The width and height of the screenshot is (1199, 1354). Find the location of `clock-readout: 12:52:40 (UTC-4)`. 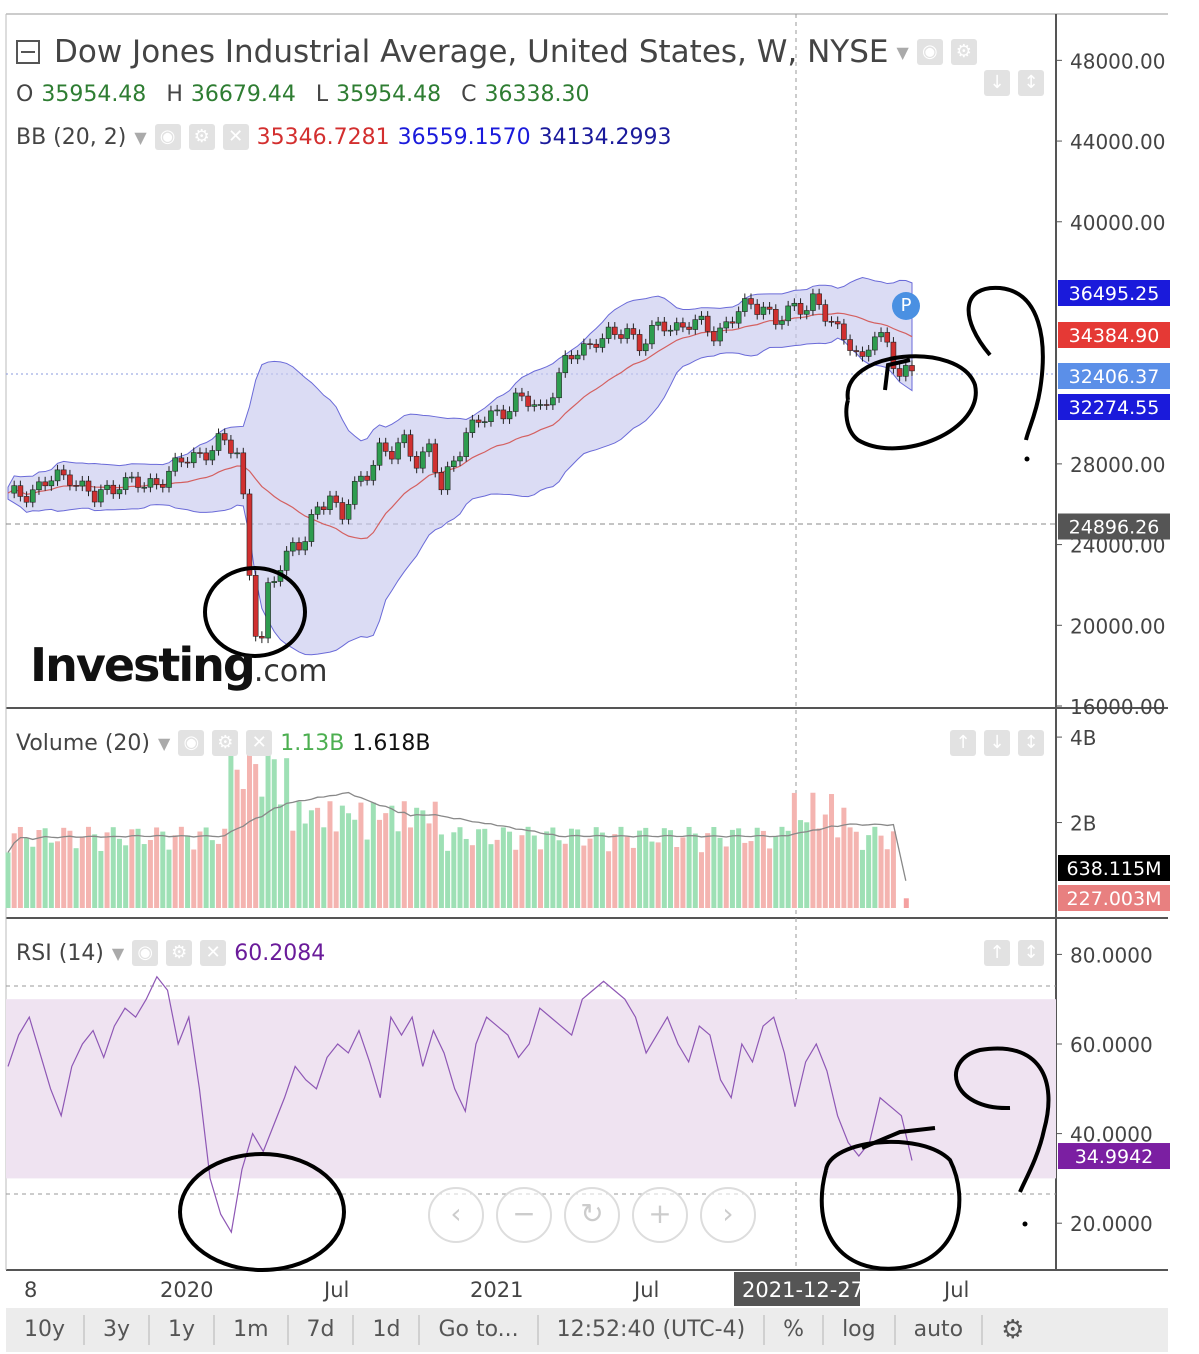

clock-readout: 12:52:40 (UTC-4) is located at coordinates (652, 1330).